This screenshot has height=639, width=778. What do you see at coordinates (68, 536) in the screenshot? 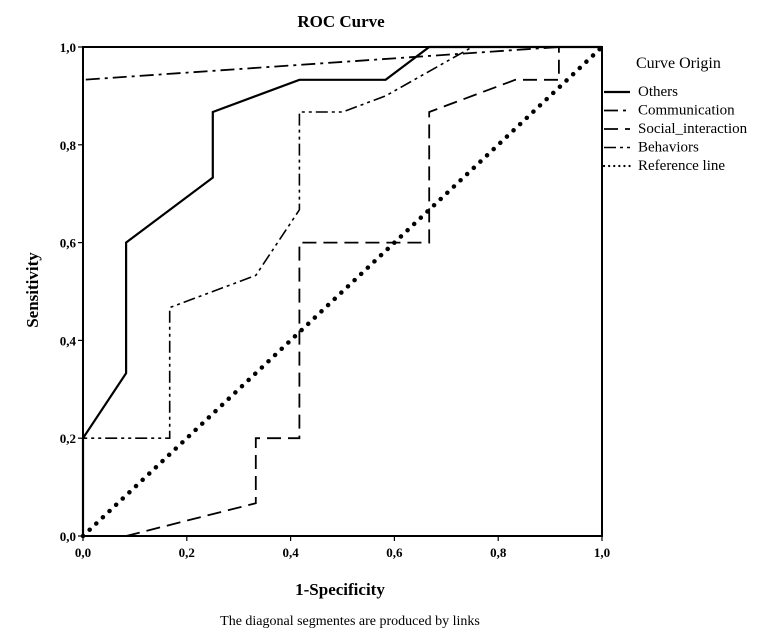
I see `y-tick-label: 0,0` at bounding box center [68, 536].